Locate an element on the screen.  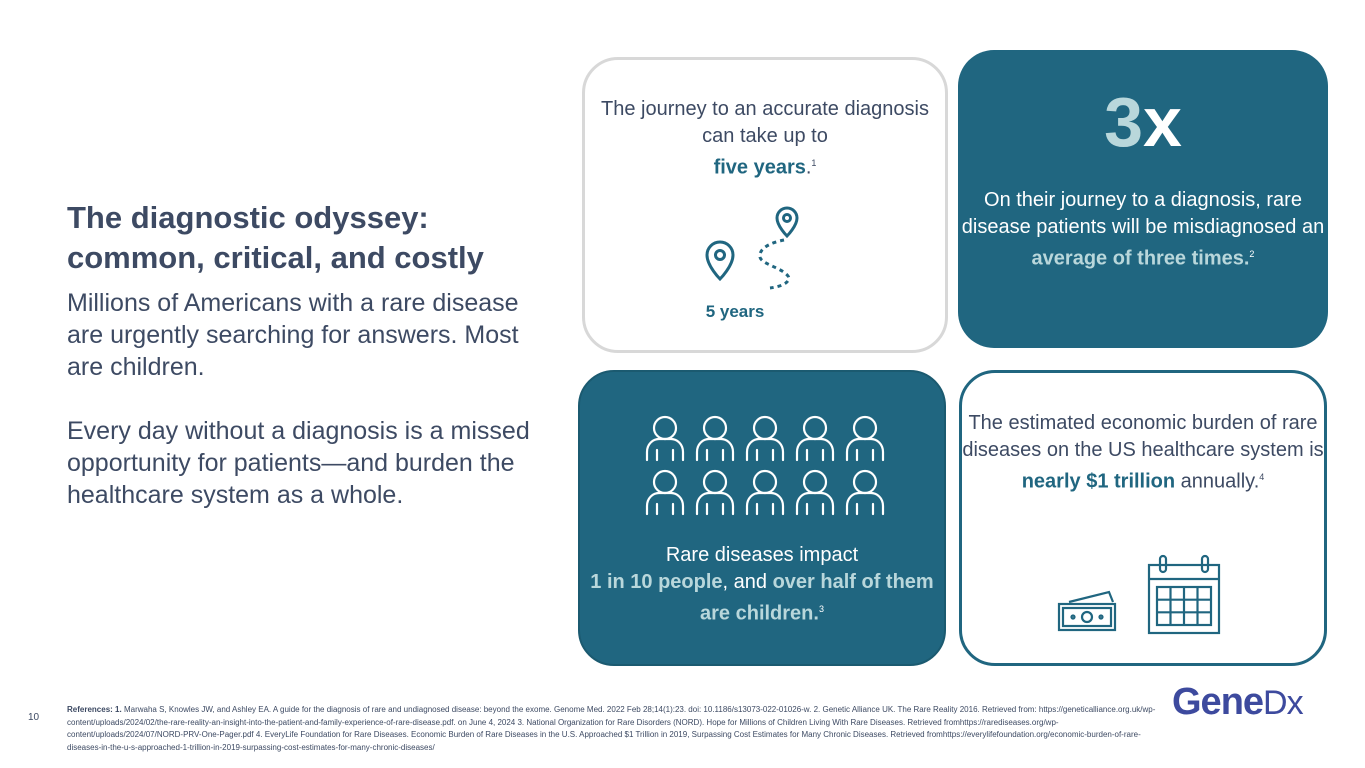
logo-suffix: Dx is located at coordinates (1283, 703).